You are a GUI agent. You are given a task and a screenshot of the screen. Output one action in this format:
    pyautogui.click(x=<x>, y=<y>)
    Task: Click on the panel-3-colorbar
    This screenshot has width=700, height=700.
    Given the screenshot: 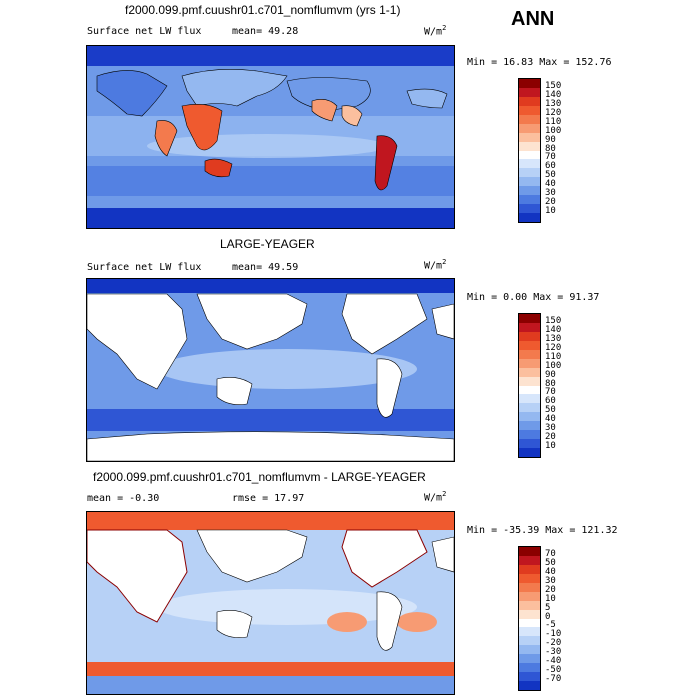 What is the action you would take?
    pyautogui.click(x=529, y=618)
    